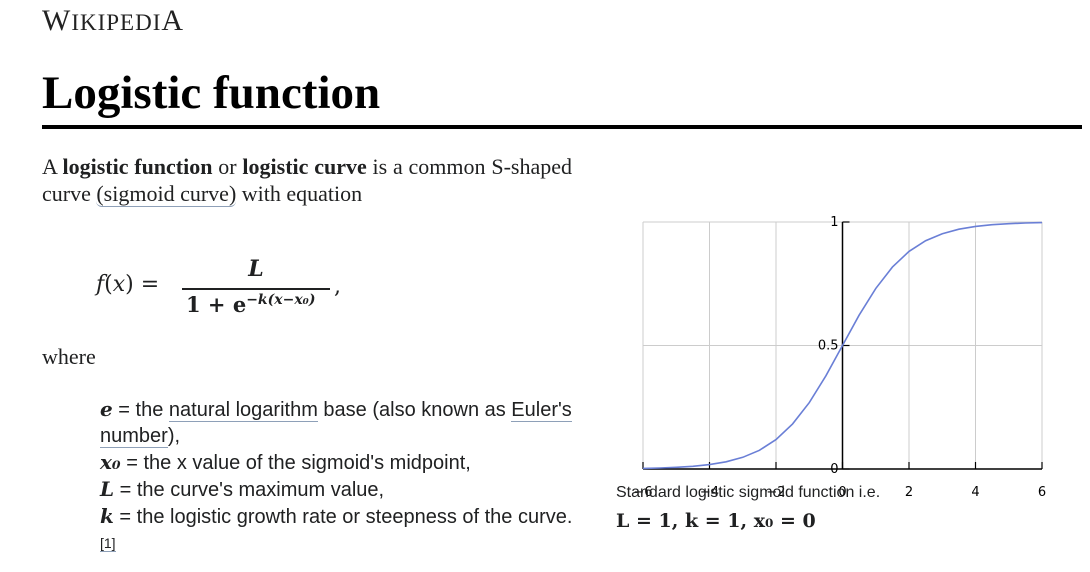  Describe the element at coordinates (57, 20) in the screenshot. I see `wordmark-initial: W` at that location.